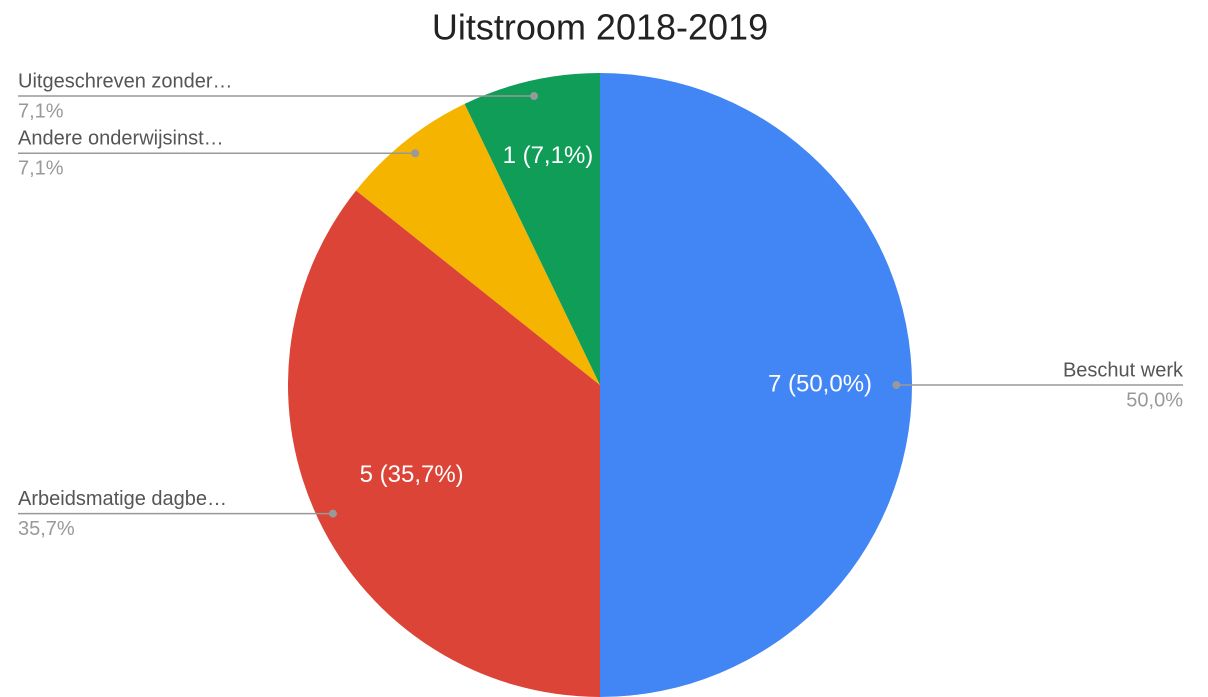 Image resolution: width=1208 pixels, height=697 pixels. What do you see at coordinates (548, 155) in the screenshot?
I see `slice-label: 1 (7,1%)` at bounding box center [548, 155].